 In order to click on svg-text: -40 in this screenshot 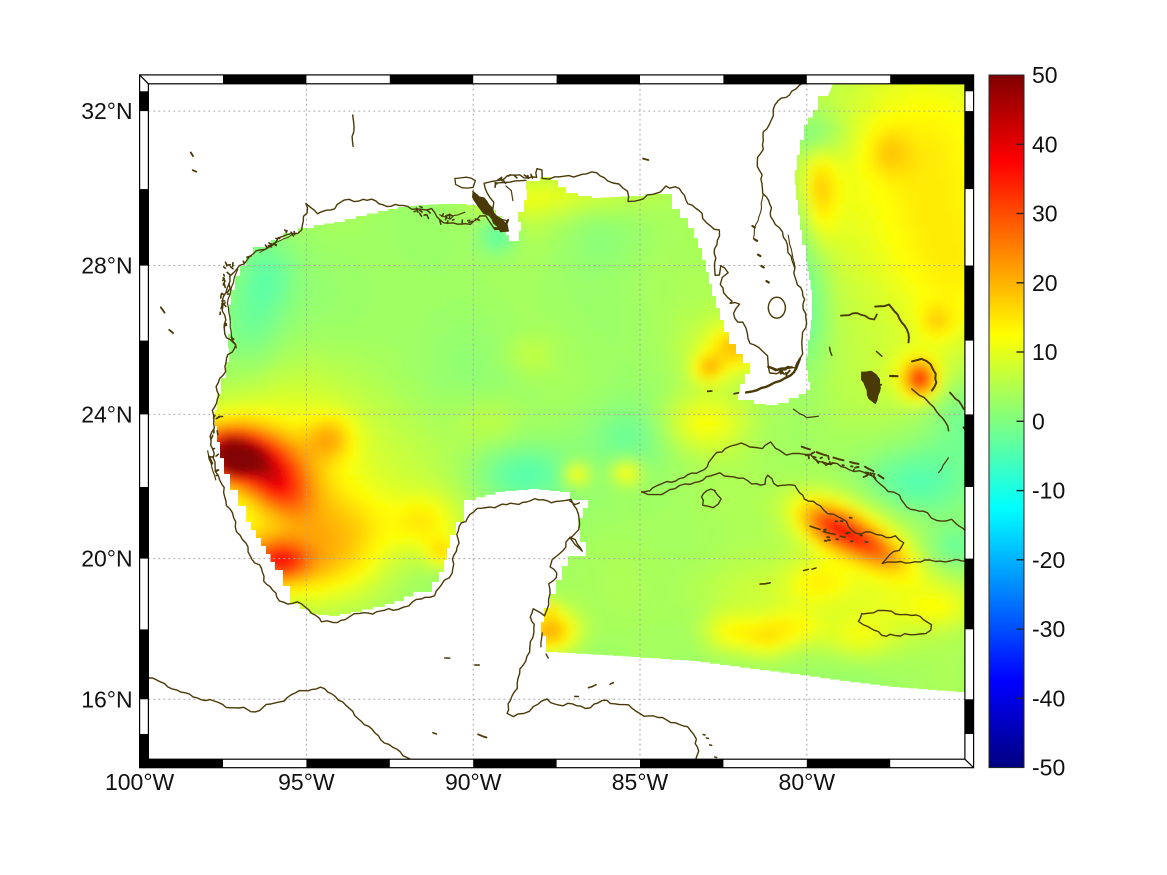, I will do `click(1048, 698)`.